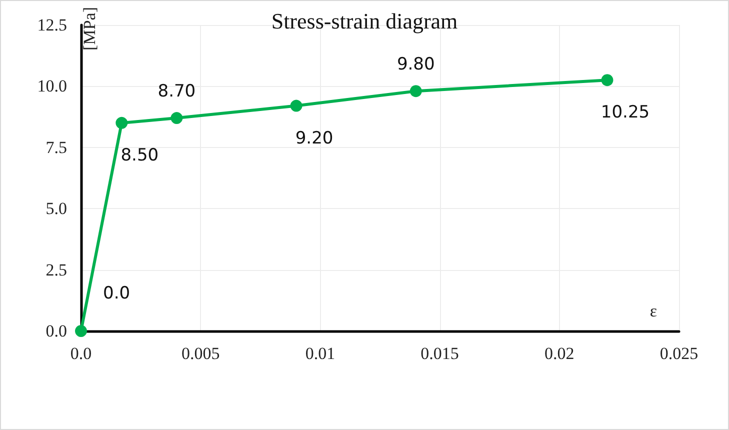 This screenshot has height=430, width=729. I want to click on y-tick-label: 12.5, so click(52, 25).